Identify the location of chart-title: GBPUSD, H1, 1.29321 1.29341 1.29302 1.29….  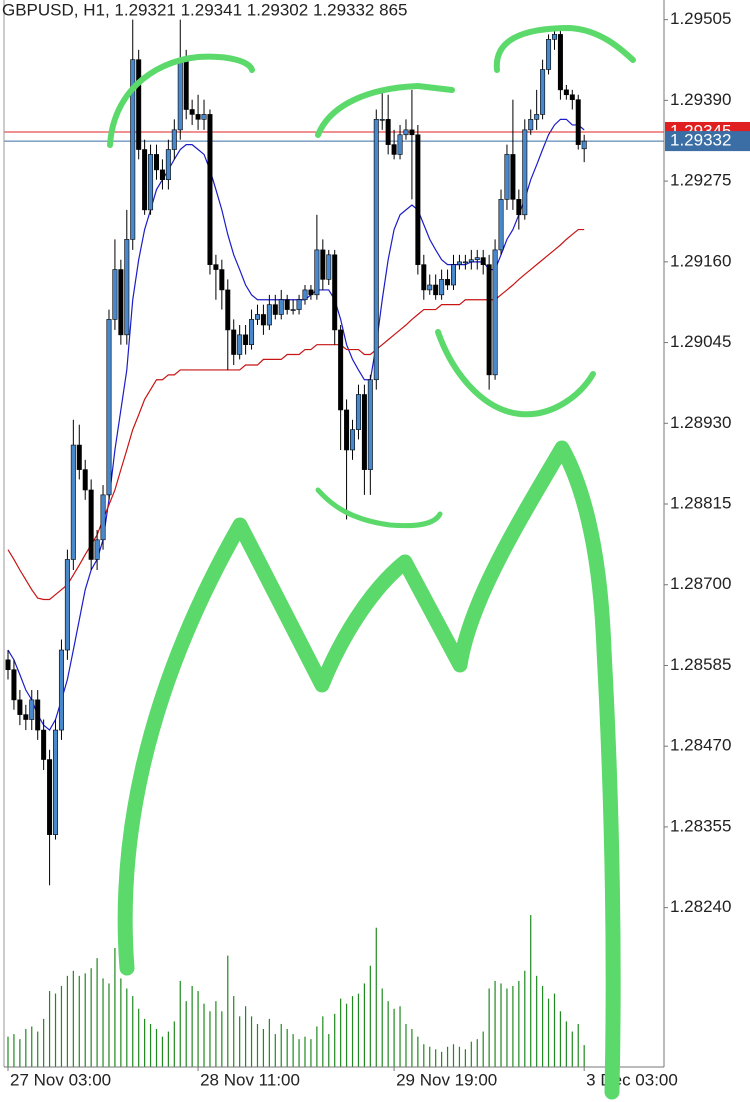
(204, 9).